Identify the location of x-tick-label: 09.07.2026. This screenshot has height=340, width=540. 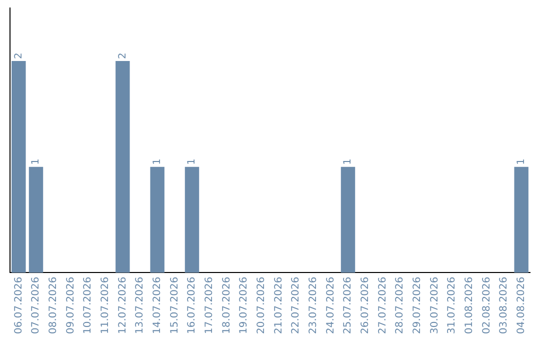
(70, 305).